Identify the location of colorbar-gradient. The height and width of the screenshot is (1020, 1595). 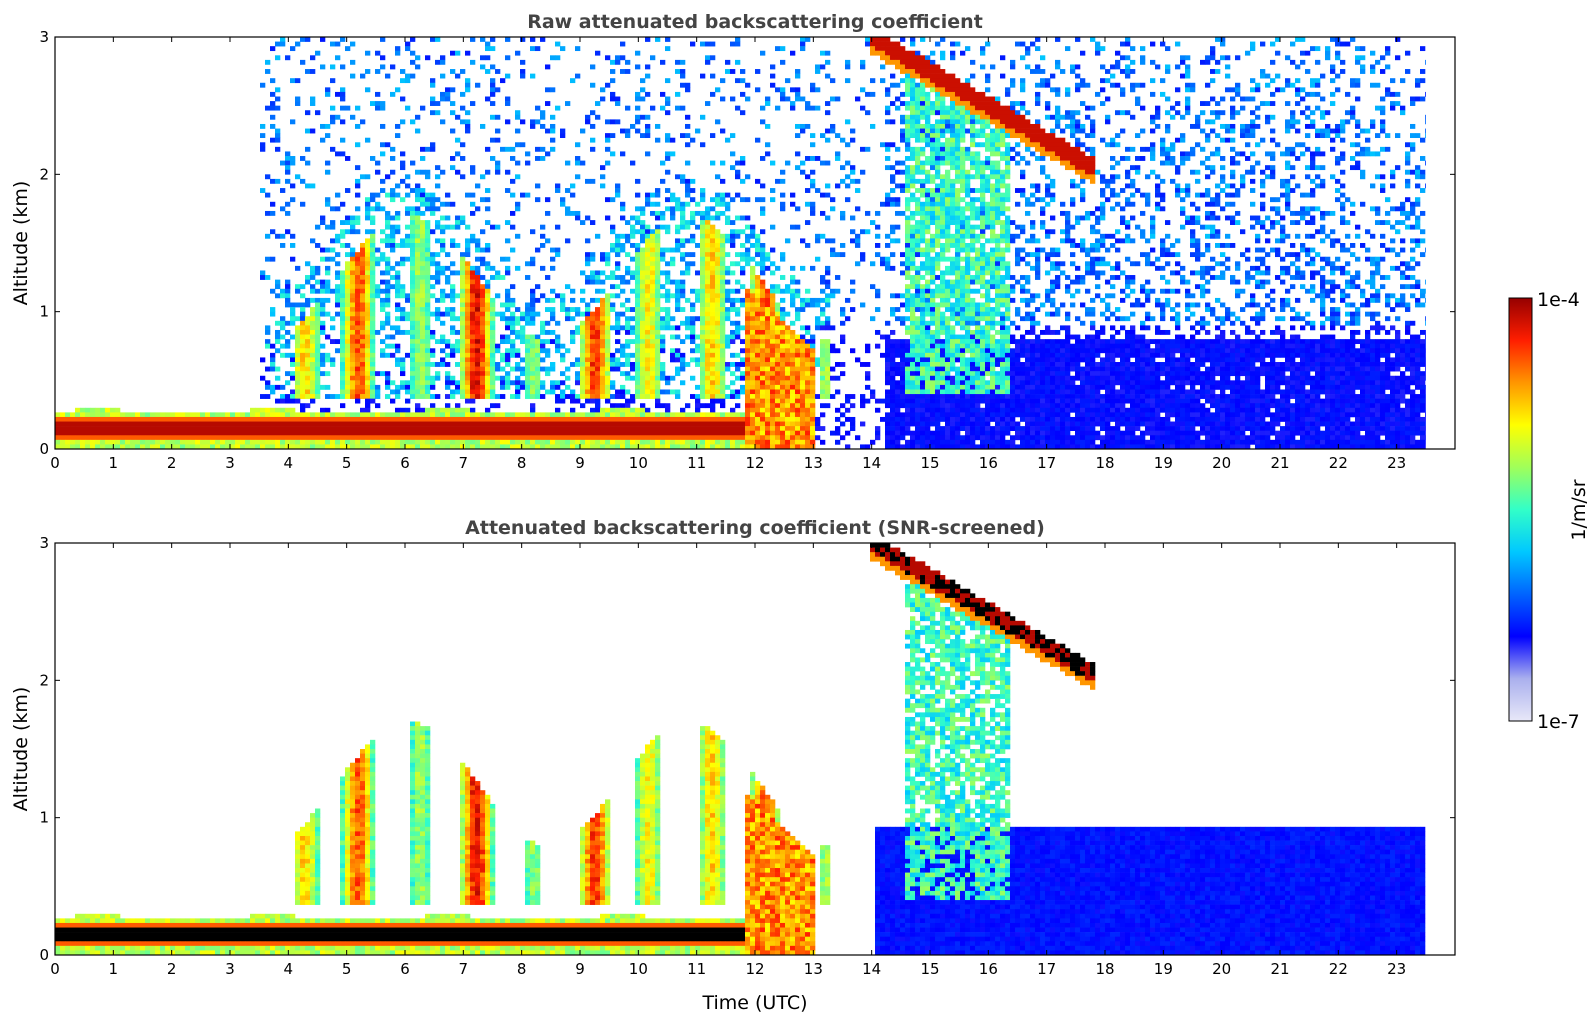
(1520, 509).